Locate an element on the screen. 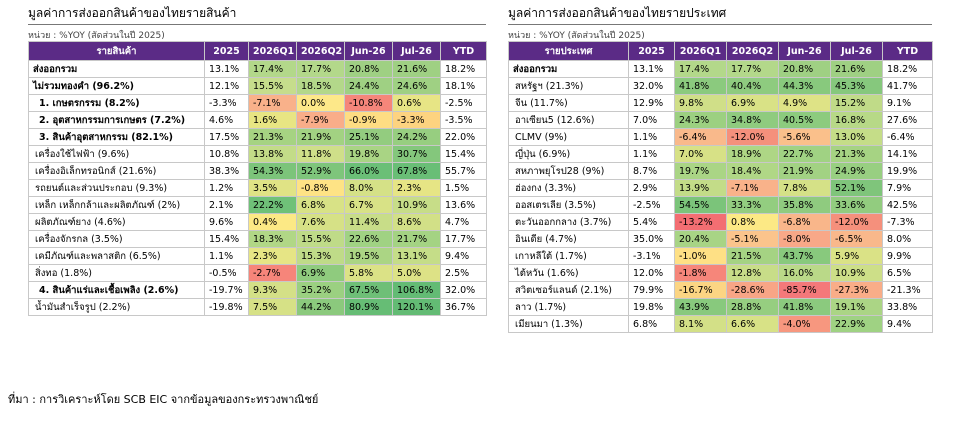 This screenshot has height=421, width=961. value-cell: 6.5% is located at coordinates (907, 273).